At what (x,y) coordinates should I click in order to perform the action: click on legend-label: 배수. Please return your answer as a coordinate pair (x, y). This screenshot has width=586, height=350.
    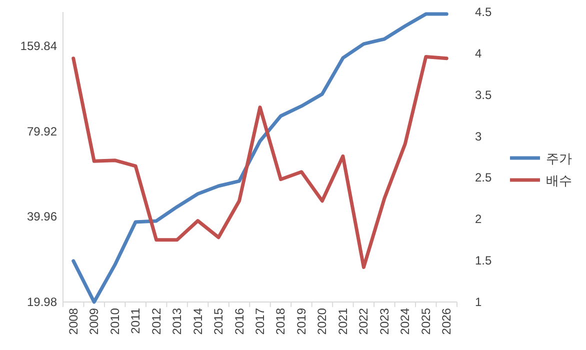
    Looking at the image, I should click on (559, 180).